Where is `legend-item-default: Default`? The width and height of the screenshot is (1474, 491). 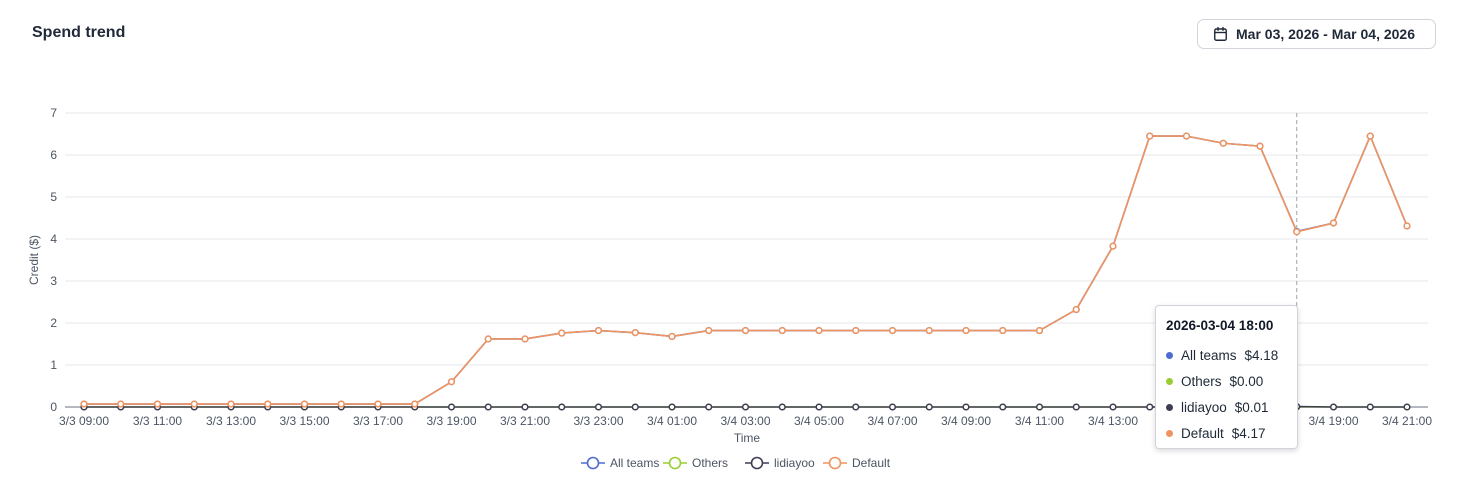 legend-item-default: Default is located at coordinates (857, 463).